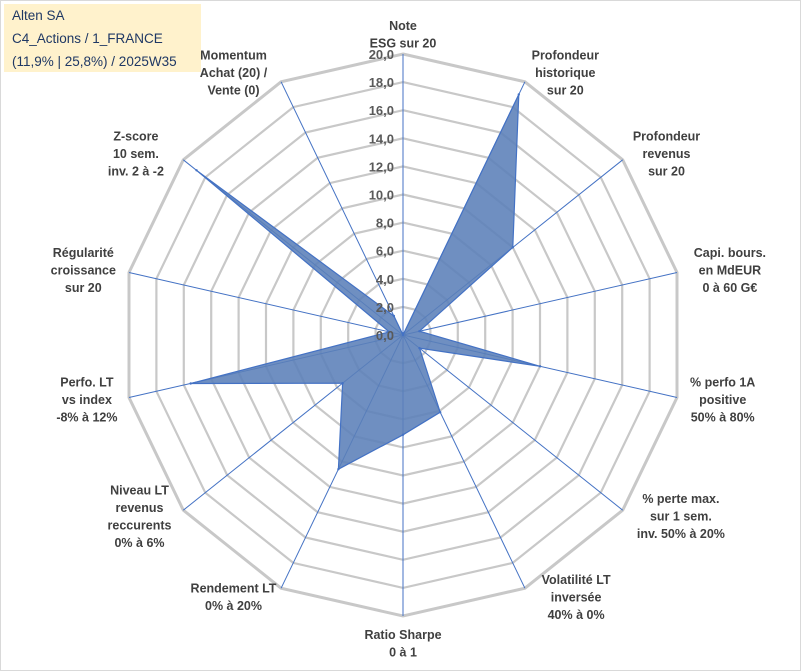  Describe the element at coordinates (385, 279) in the screenshot. I see `tick-label: 4,0` at that location.